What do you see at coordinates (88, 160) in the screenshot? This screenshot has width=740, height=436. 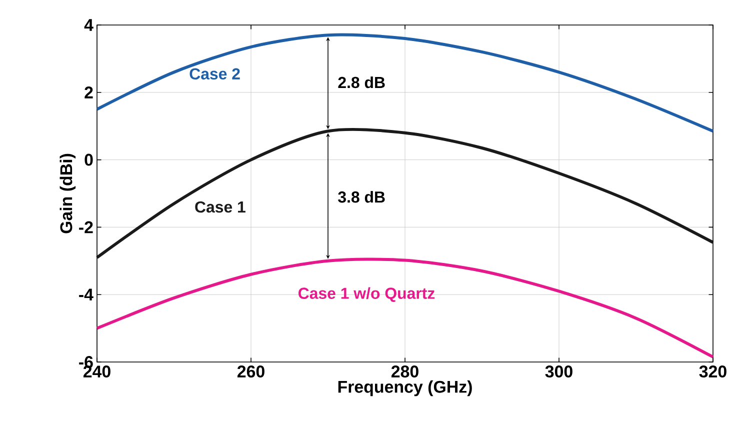 I see `y-tick-label: 0` at bounding box center [88, 160].